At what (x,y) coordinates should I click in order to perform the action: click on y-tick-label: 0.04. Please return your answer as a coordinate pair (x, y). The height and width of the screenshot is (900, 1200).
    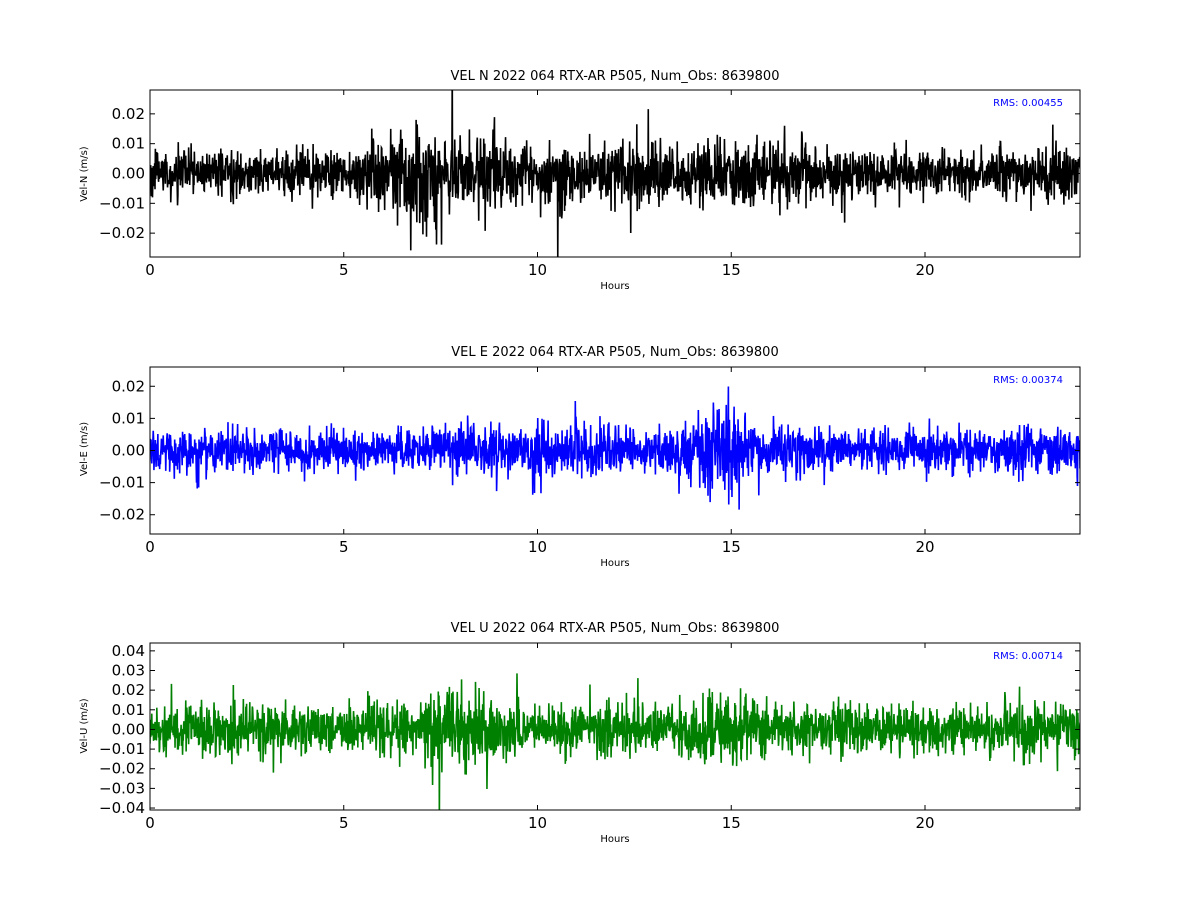
    Looking at the image, I should click on (128, 651).